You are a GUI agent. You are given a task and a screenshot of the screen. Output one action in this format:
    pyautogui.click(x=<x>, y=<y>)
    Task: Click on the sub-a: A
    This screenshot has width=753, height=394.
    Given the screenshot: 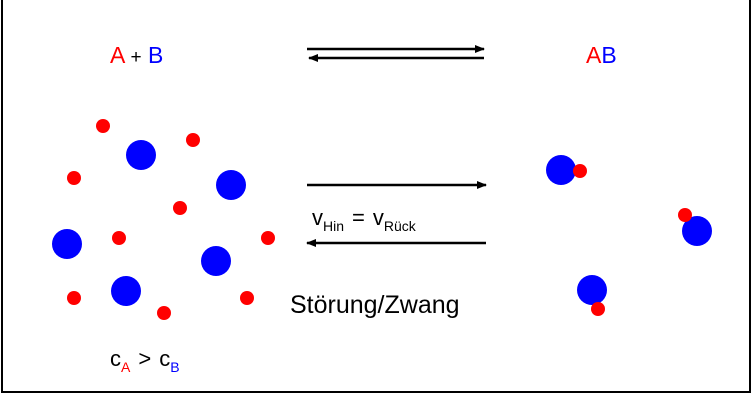 What is the action you would take?
    pyautogui.click(x=126, y=367)
    